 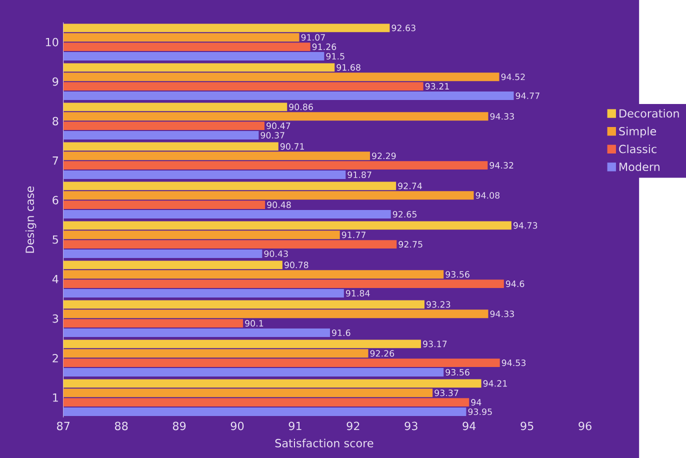 What do you see at coordinates (358, 293) in the screenshot?
I see `data-label: 91.84` at bounding box center [358, 293].